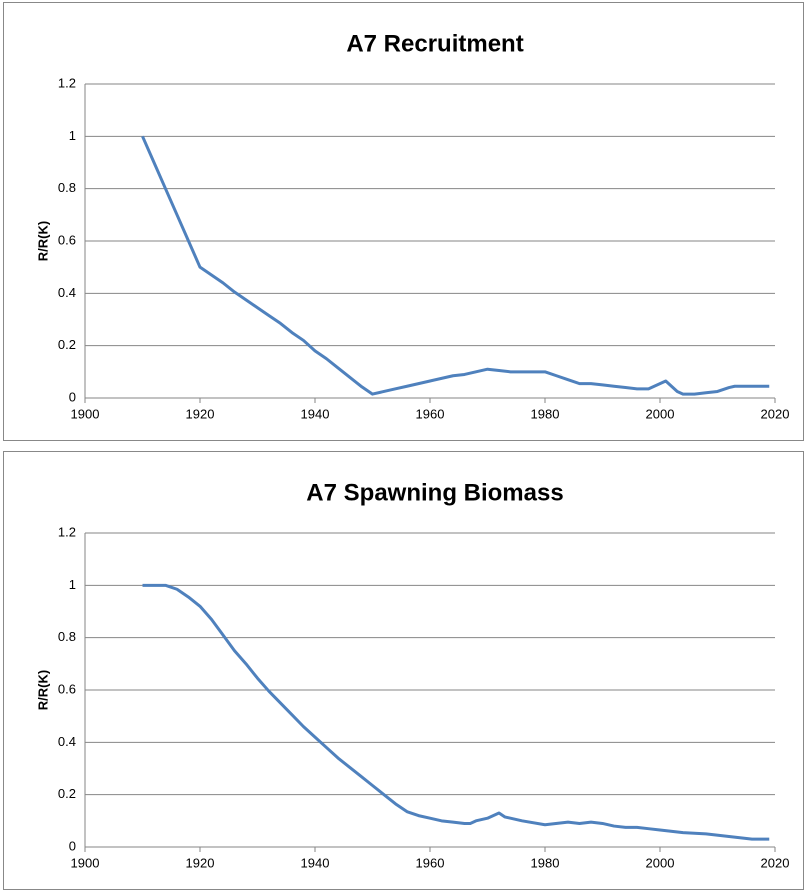  I want to click on chart-title: A7 Spawning Biomass, so click(434, 492).